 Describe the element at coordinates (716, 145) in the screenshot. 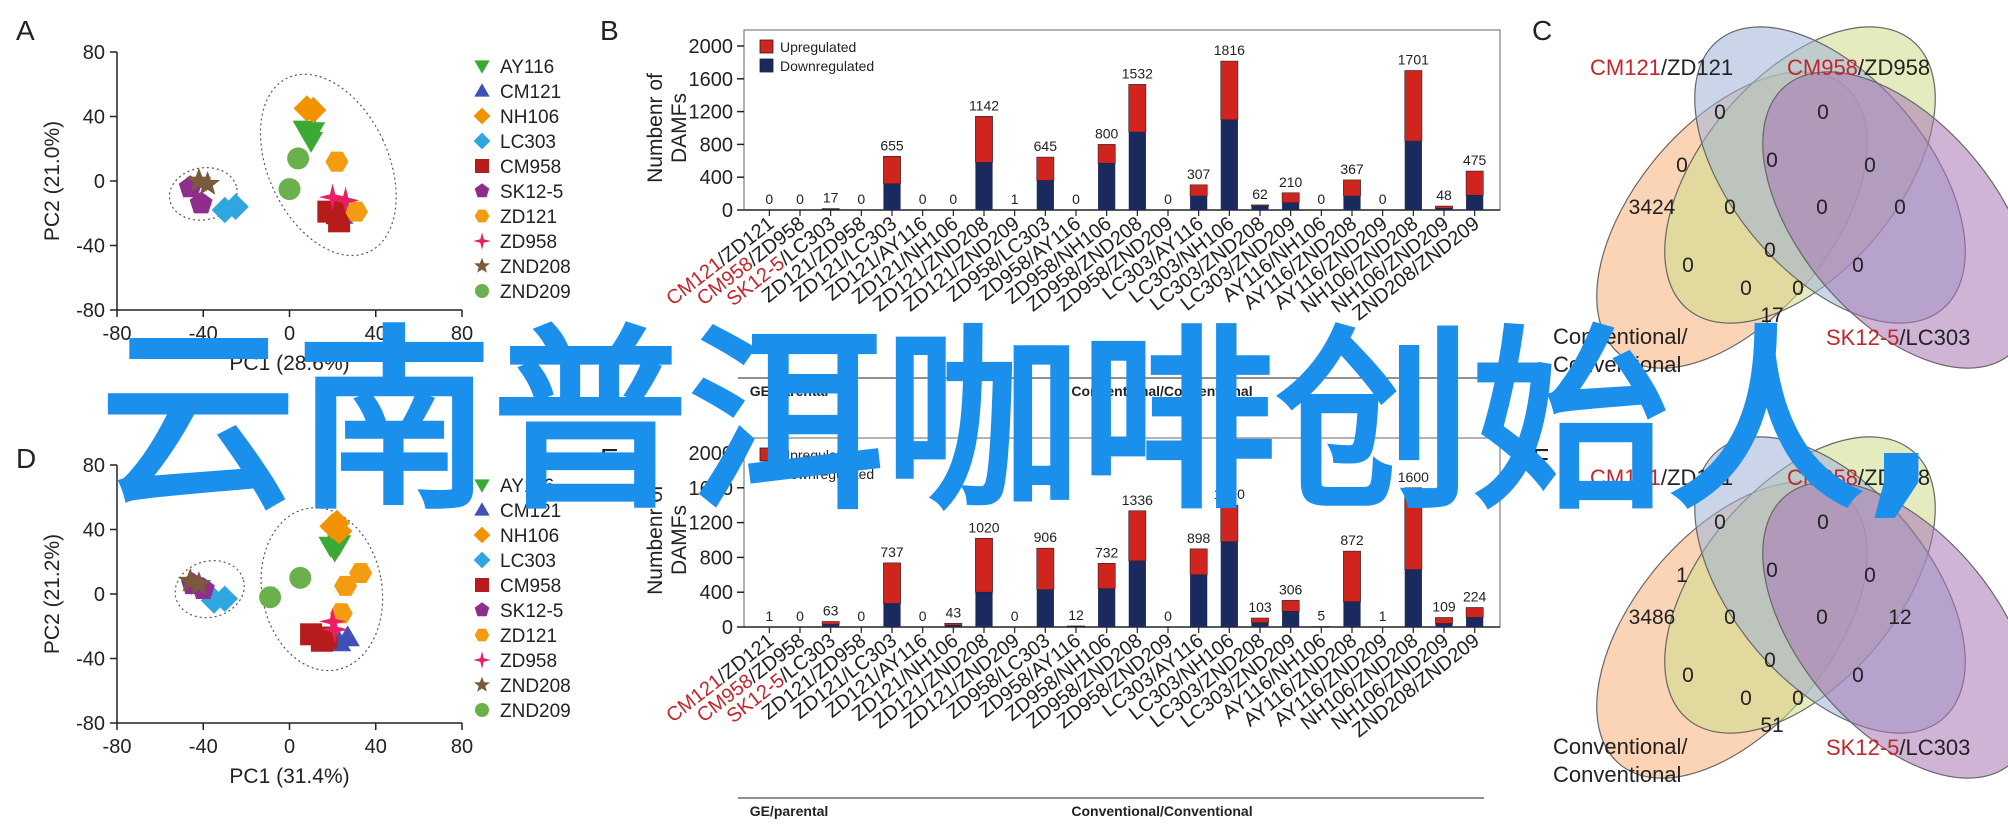

I see `y-tick-label: 800` at that location.